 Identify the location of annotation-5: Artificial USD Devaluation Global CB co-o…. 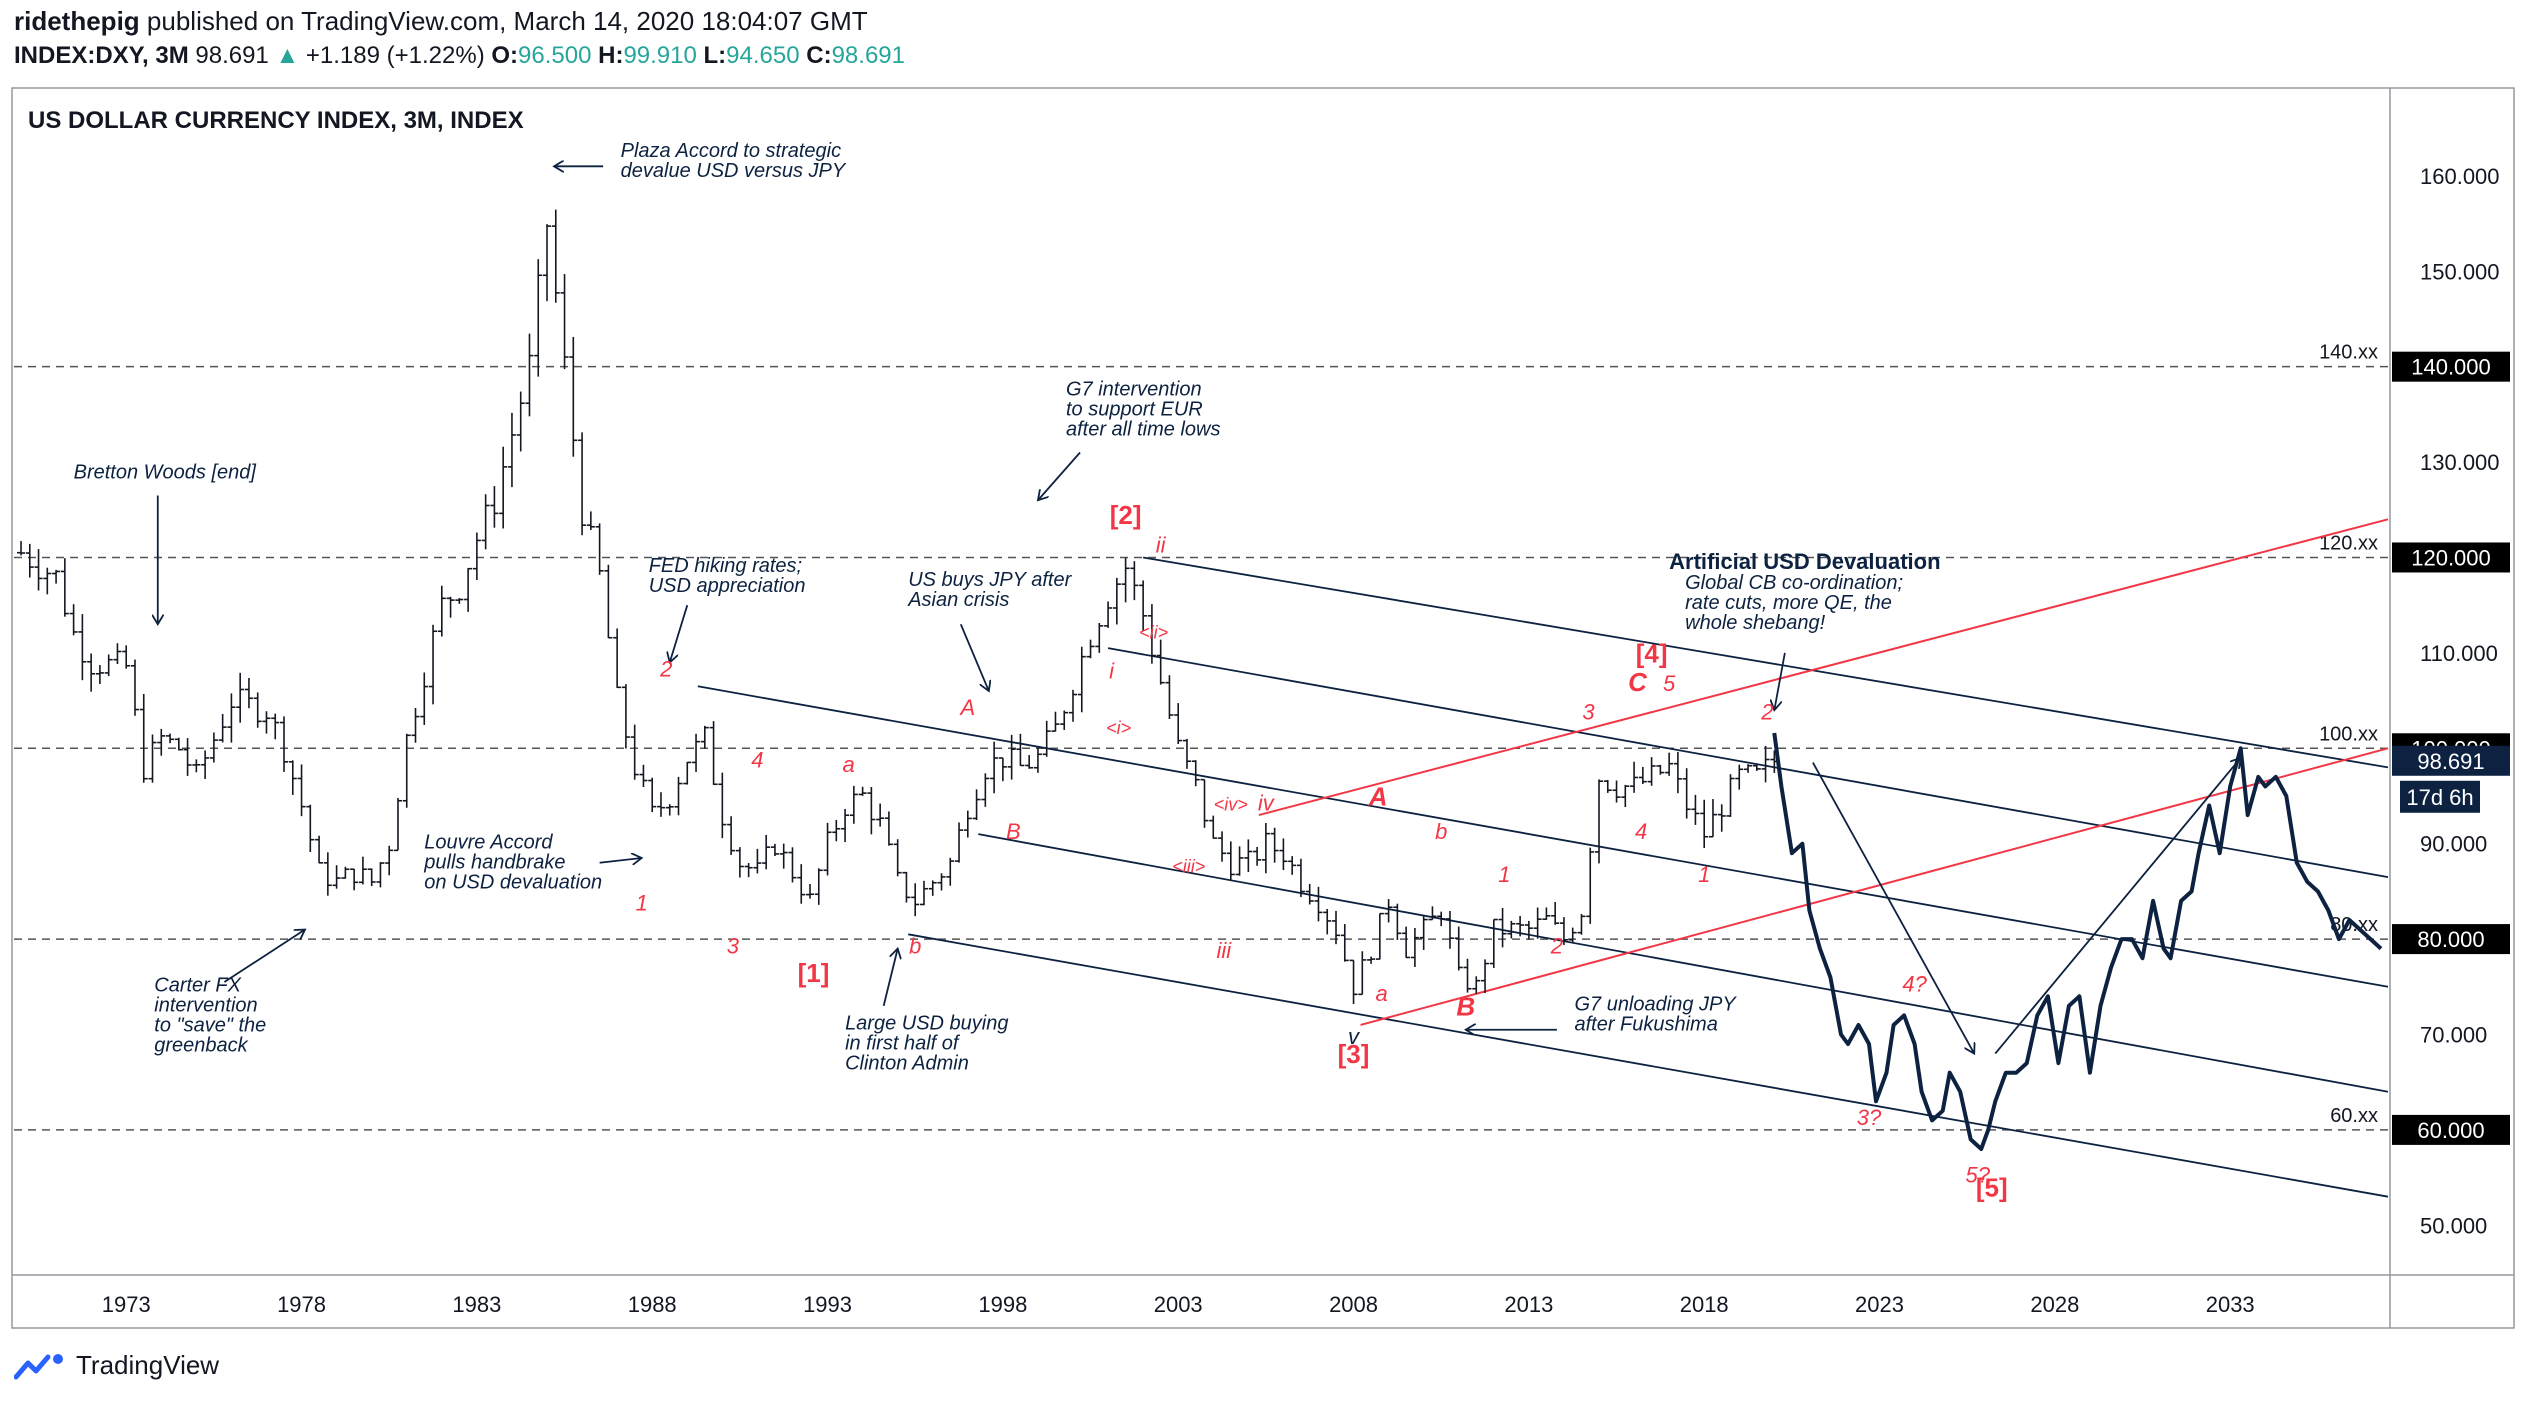
(1804, 591).